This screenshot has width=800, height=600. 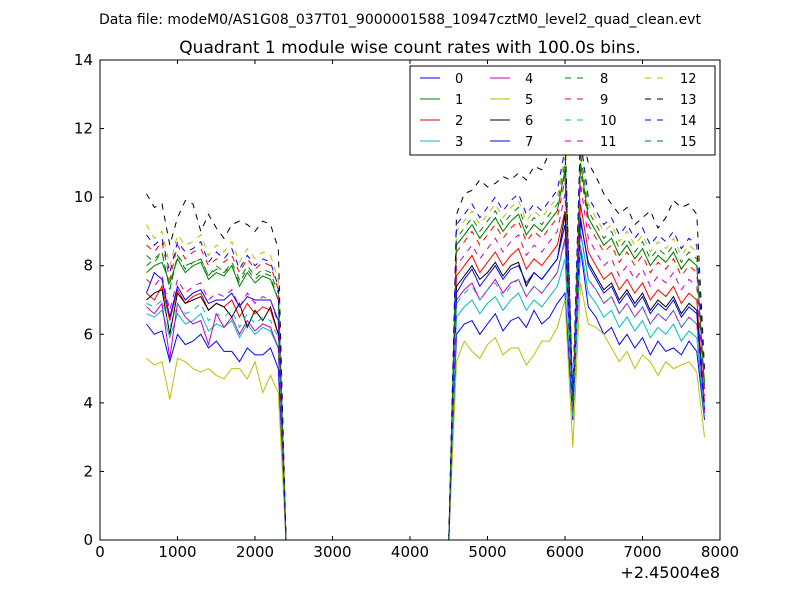 What do you see at coordinates (529, 142) in the screenshot?
I see `legend-label-7: 7` at bounding box center [529, 142].